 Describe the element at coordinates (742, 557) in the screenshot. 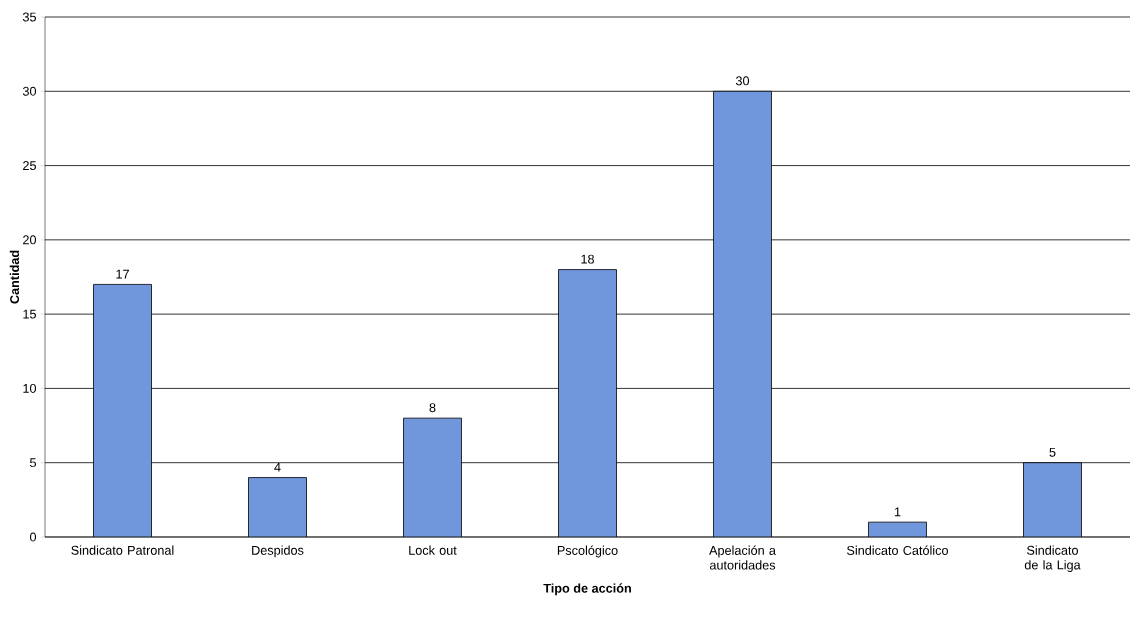

I see `x-tick-label: Apelación a autoridades` at that location.